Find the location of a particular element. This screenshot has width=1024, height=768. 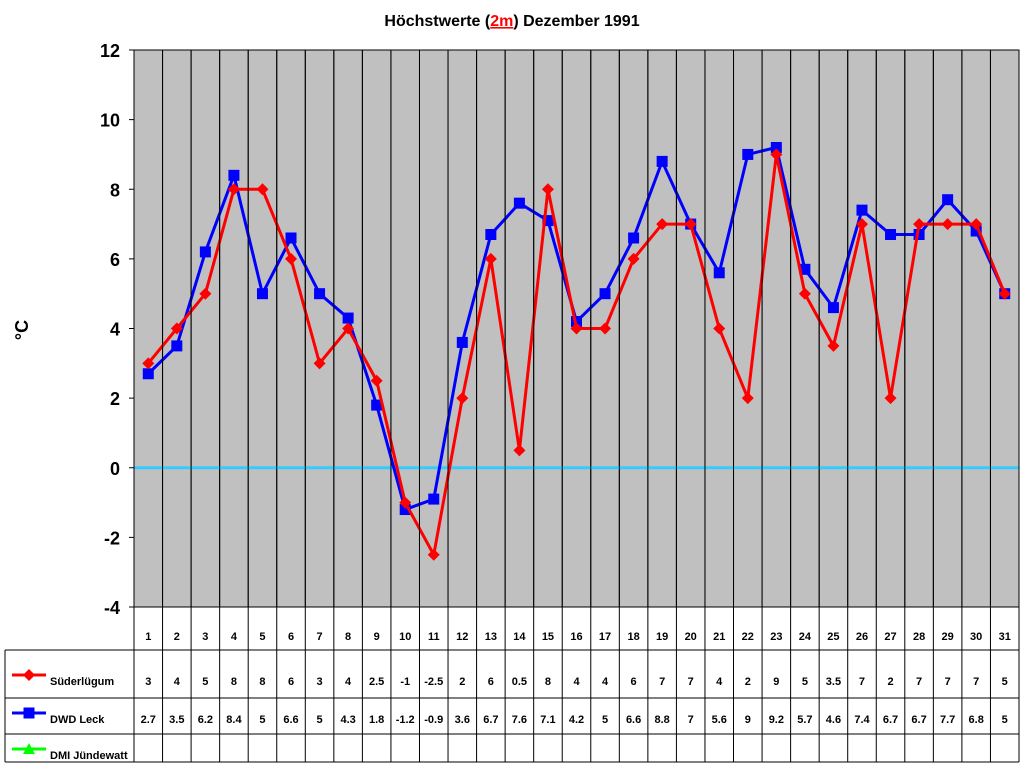

data-label: 8.4 is located at coordinates (234, 720).